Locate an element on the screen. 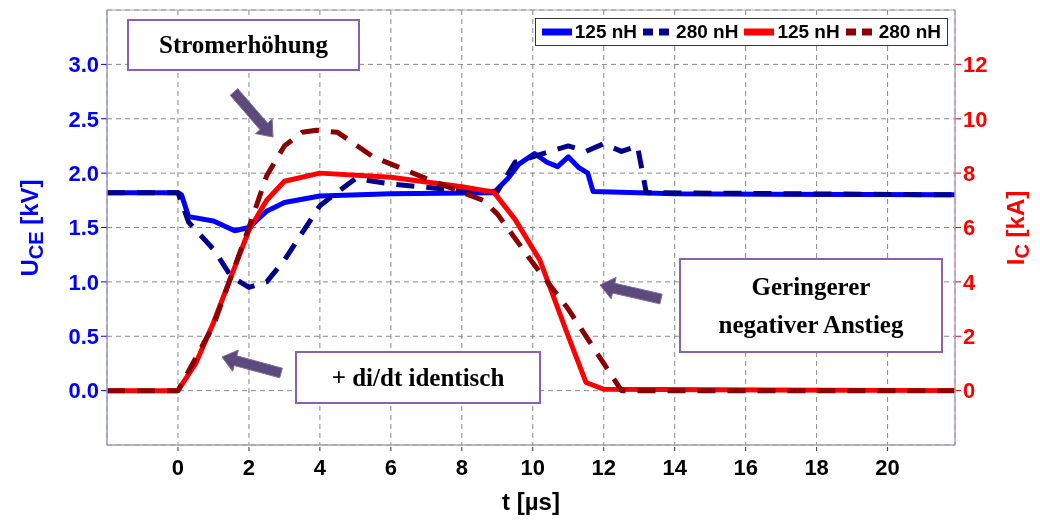  y2-tick-label: 10 is located at coordinates (975, 119).